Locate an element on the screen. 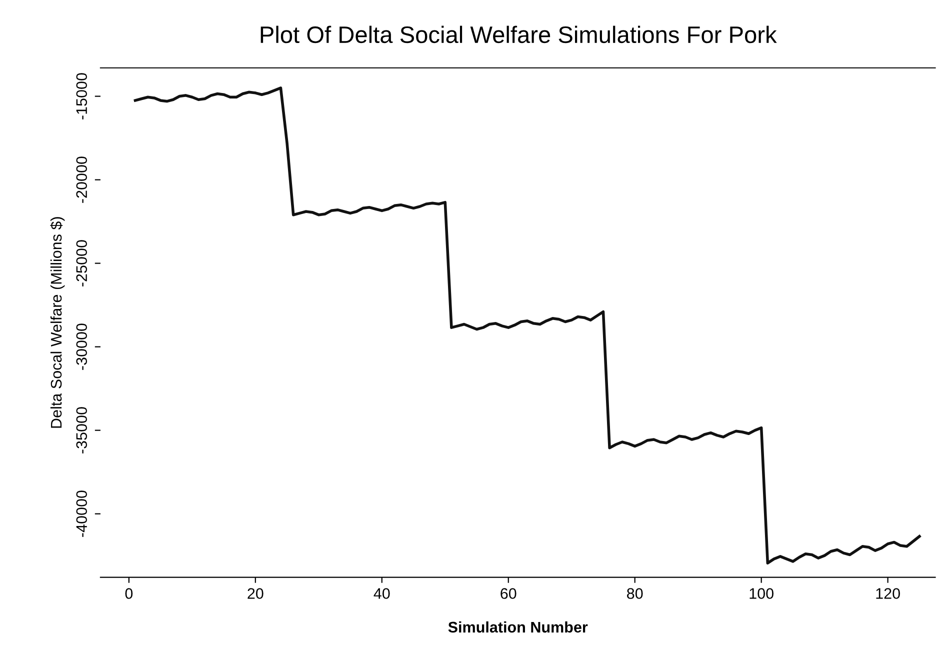 The image size is (939, 659). y-tick-label: -25000 is located at coordinates (82, 263).